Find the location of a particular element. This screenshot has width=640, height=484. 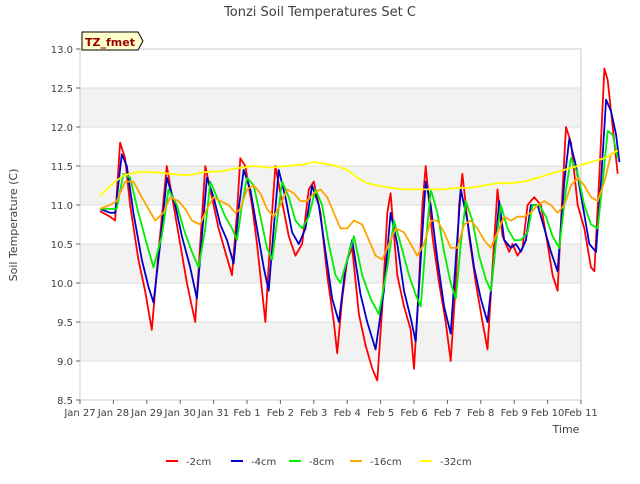

x-tick-label: Jan 31 is located at coordinates (213, 413).